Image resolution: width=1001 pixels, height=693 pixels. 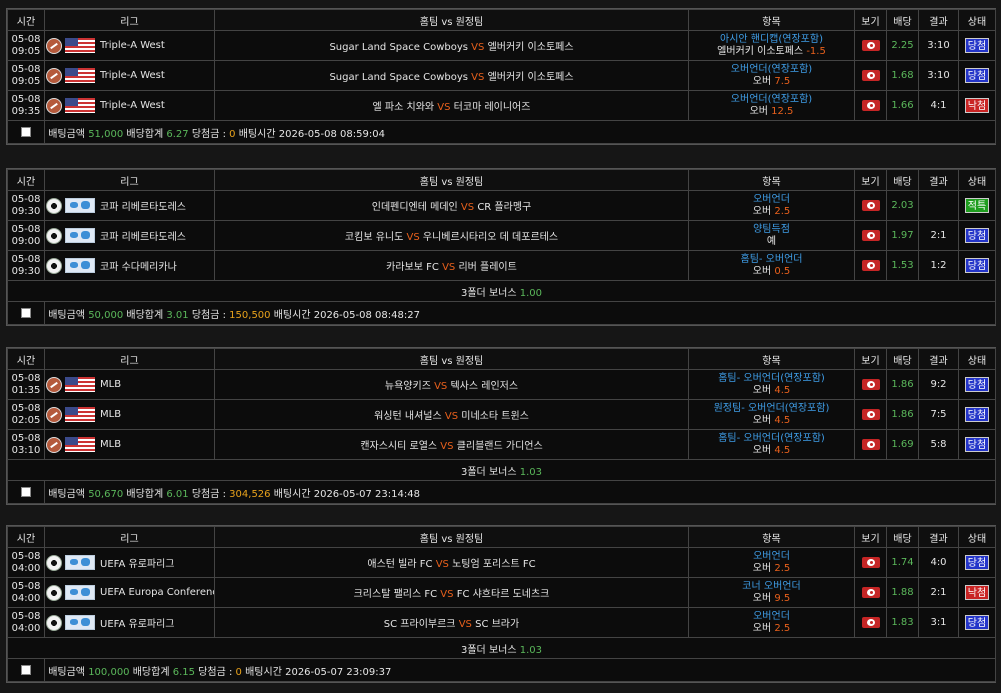 What do you see at coordinates (26, 51) in the screenshot?
I see `match-clock: 09:05` at bounding box center [26, 51].